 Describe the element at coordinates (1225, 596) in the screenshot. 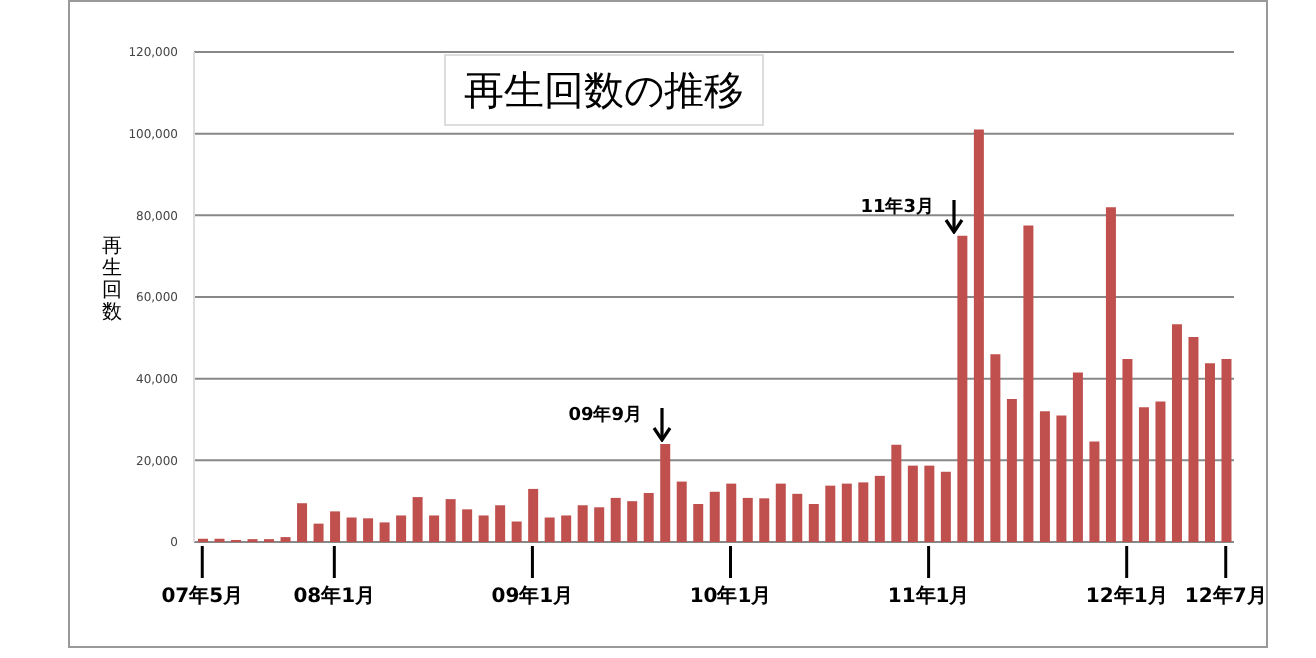

I see `x-tick-label: 12年7月` at that location.